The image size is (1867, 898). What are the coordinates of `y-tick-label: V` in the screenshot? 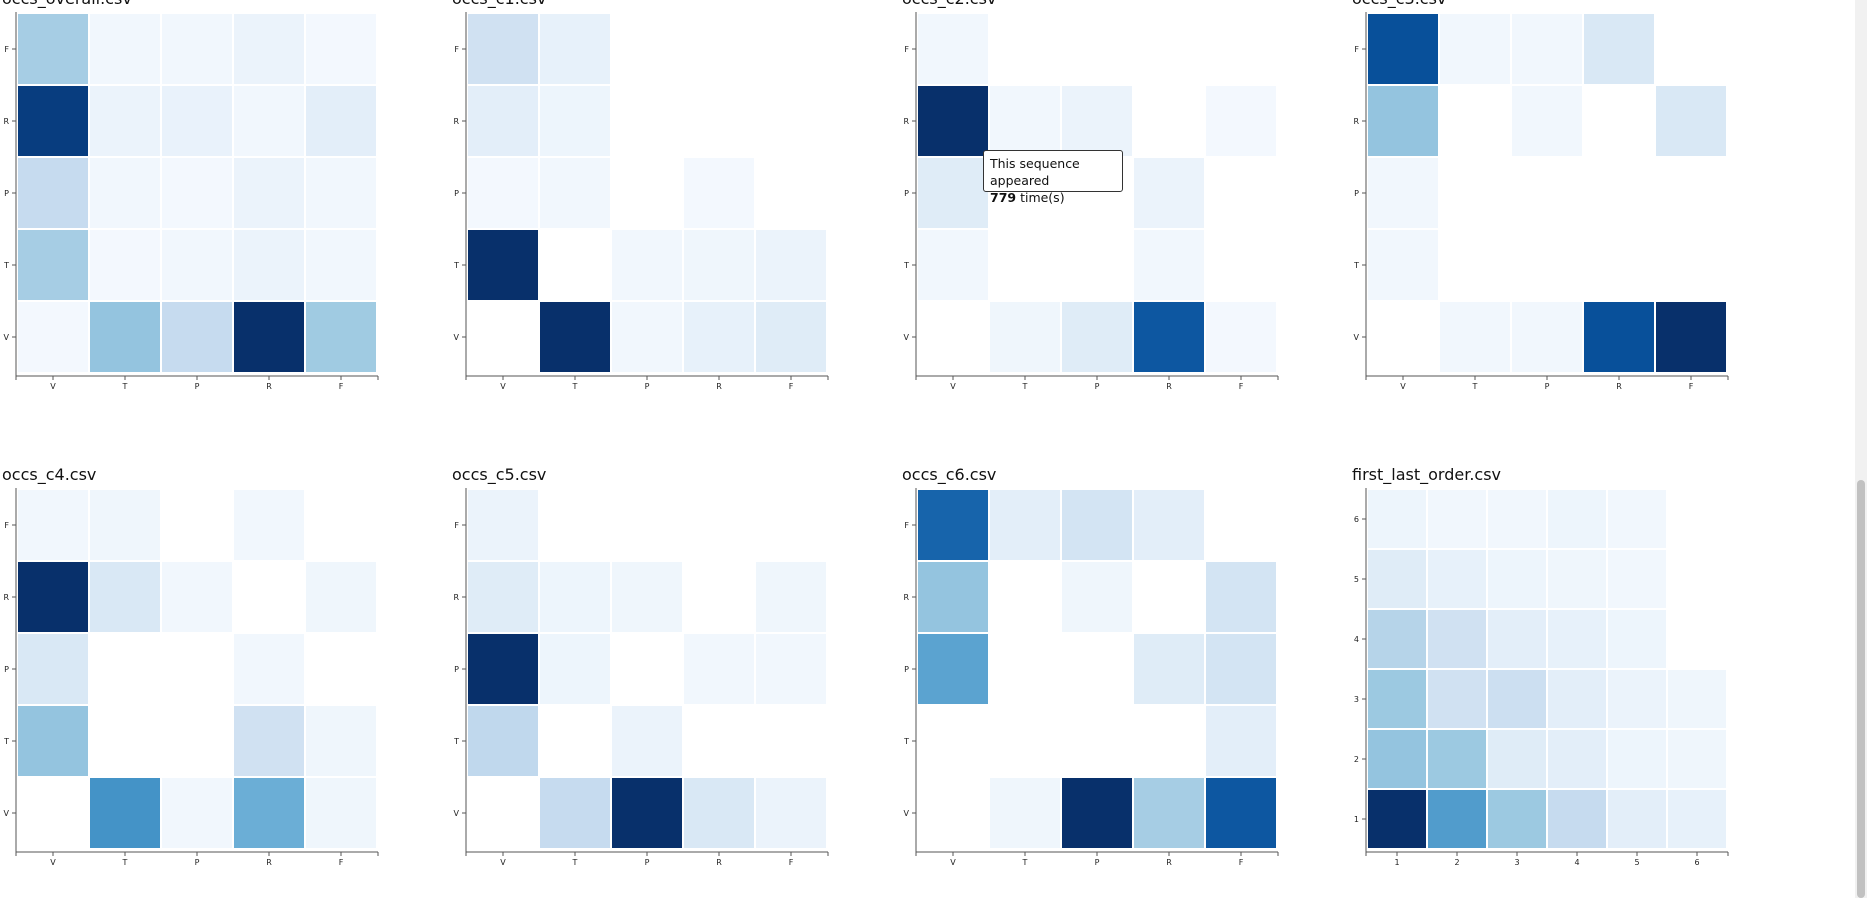 It's located at (1357, 337).